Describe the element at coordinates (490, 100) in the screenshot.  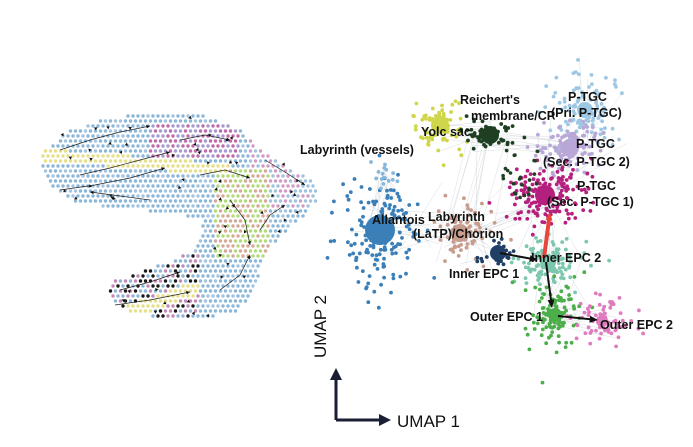
I see `label-reicherts: Reichert's` at that location.